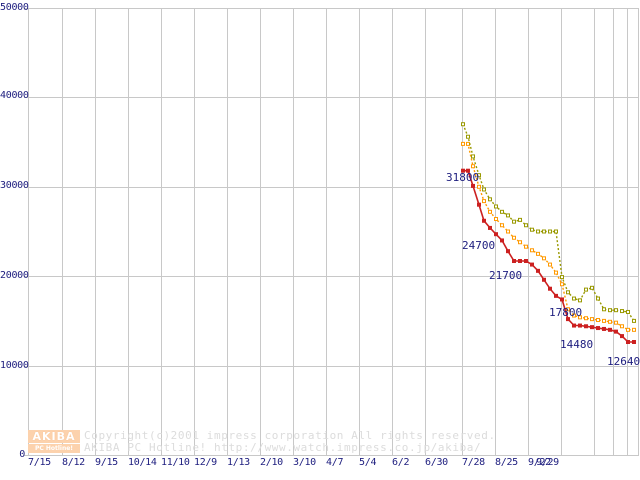 This screenshot has height=480, width=640. Describe the element at coordinates (401, 462) in the screenshot. I see `x-axis-tick-label: 6/2` at that location.